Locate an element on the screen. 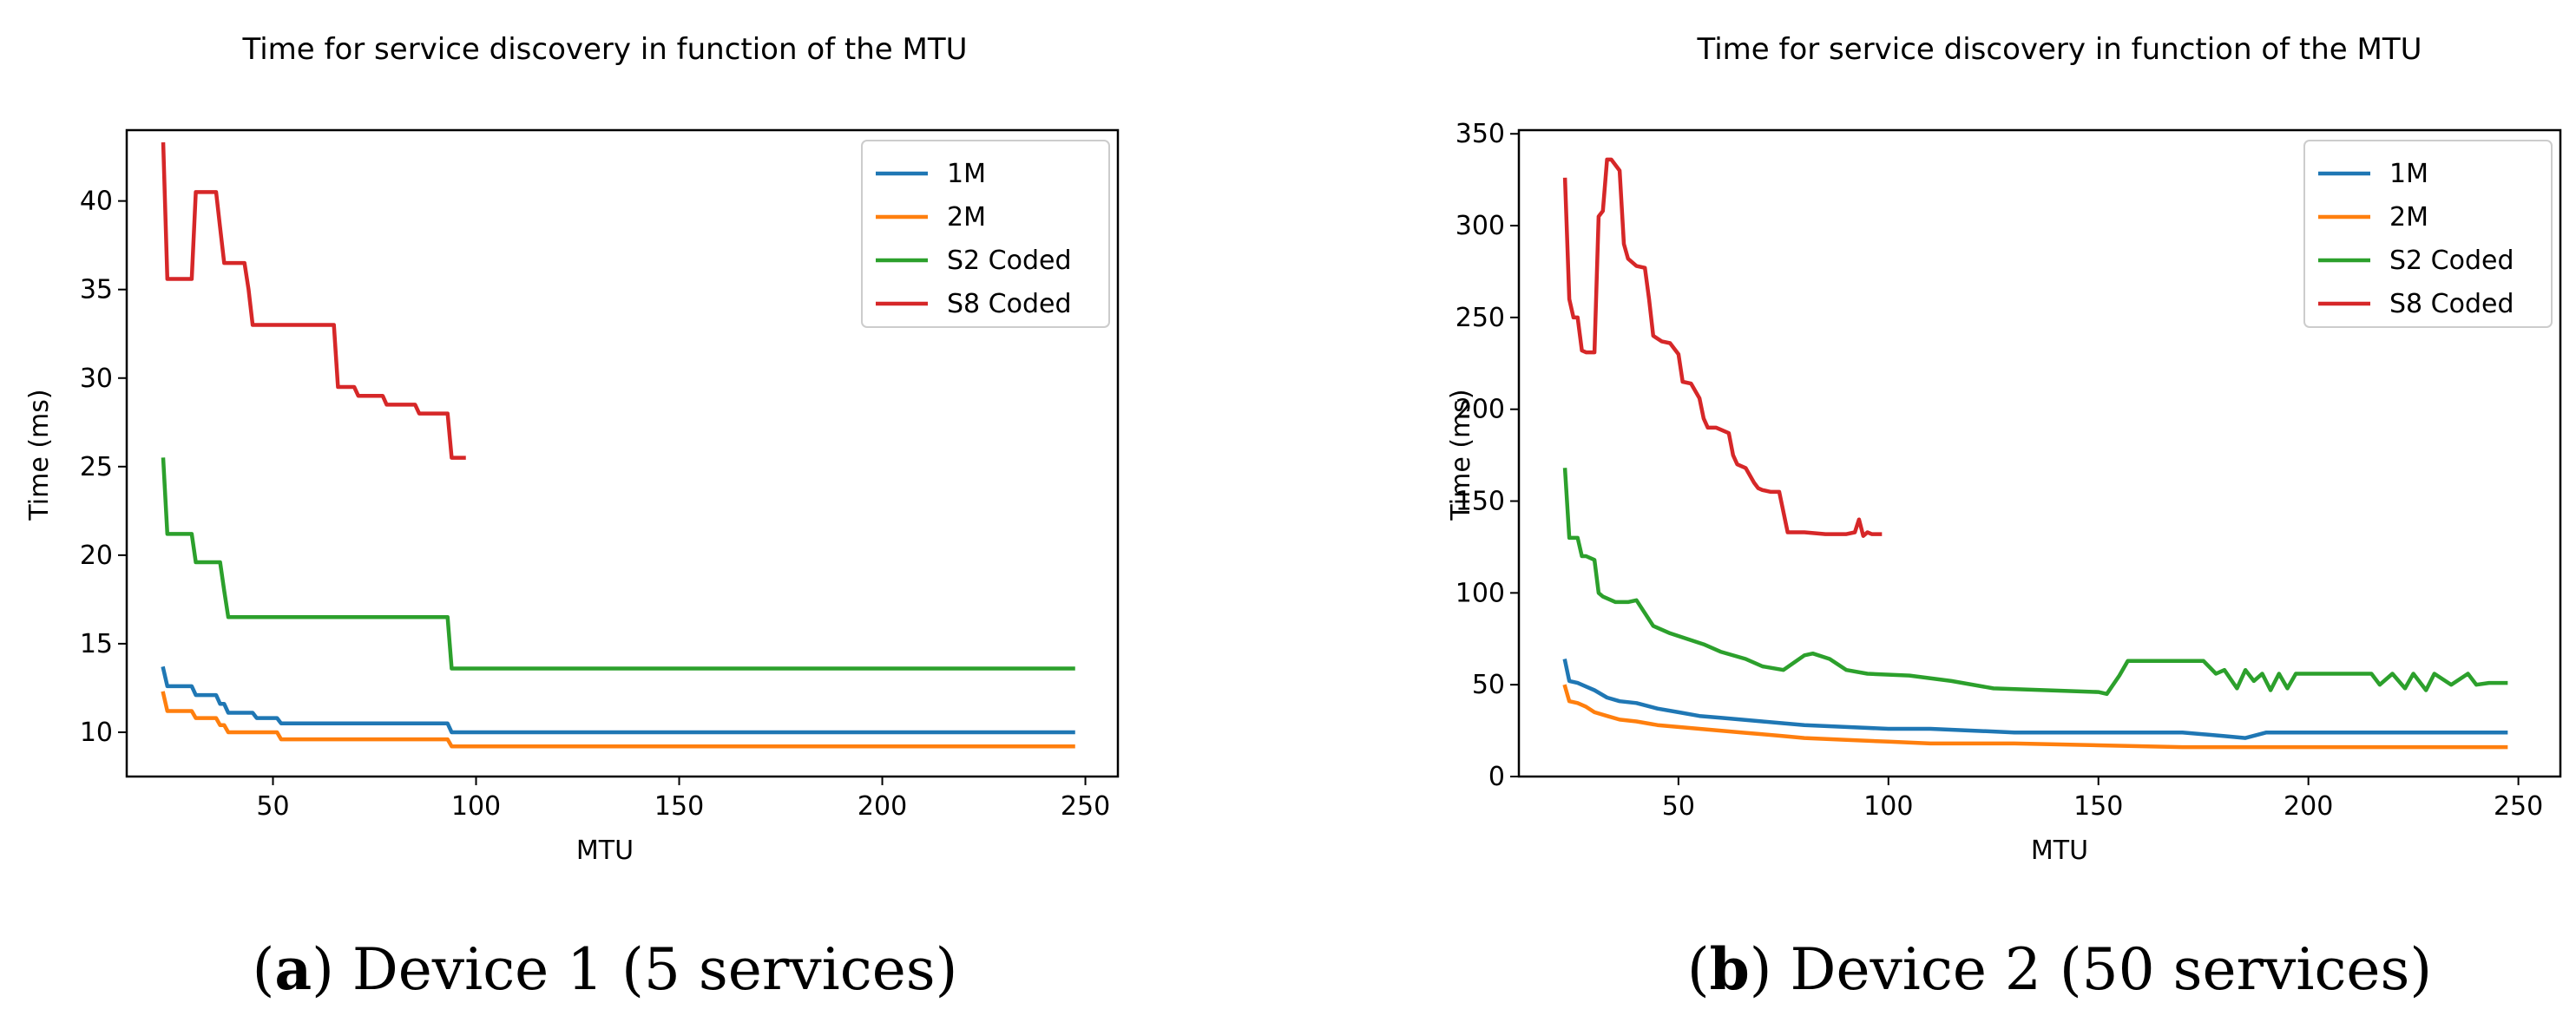  chart-b-xtick-label: 100 is located at coordinates (1888, 806).